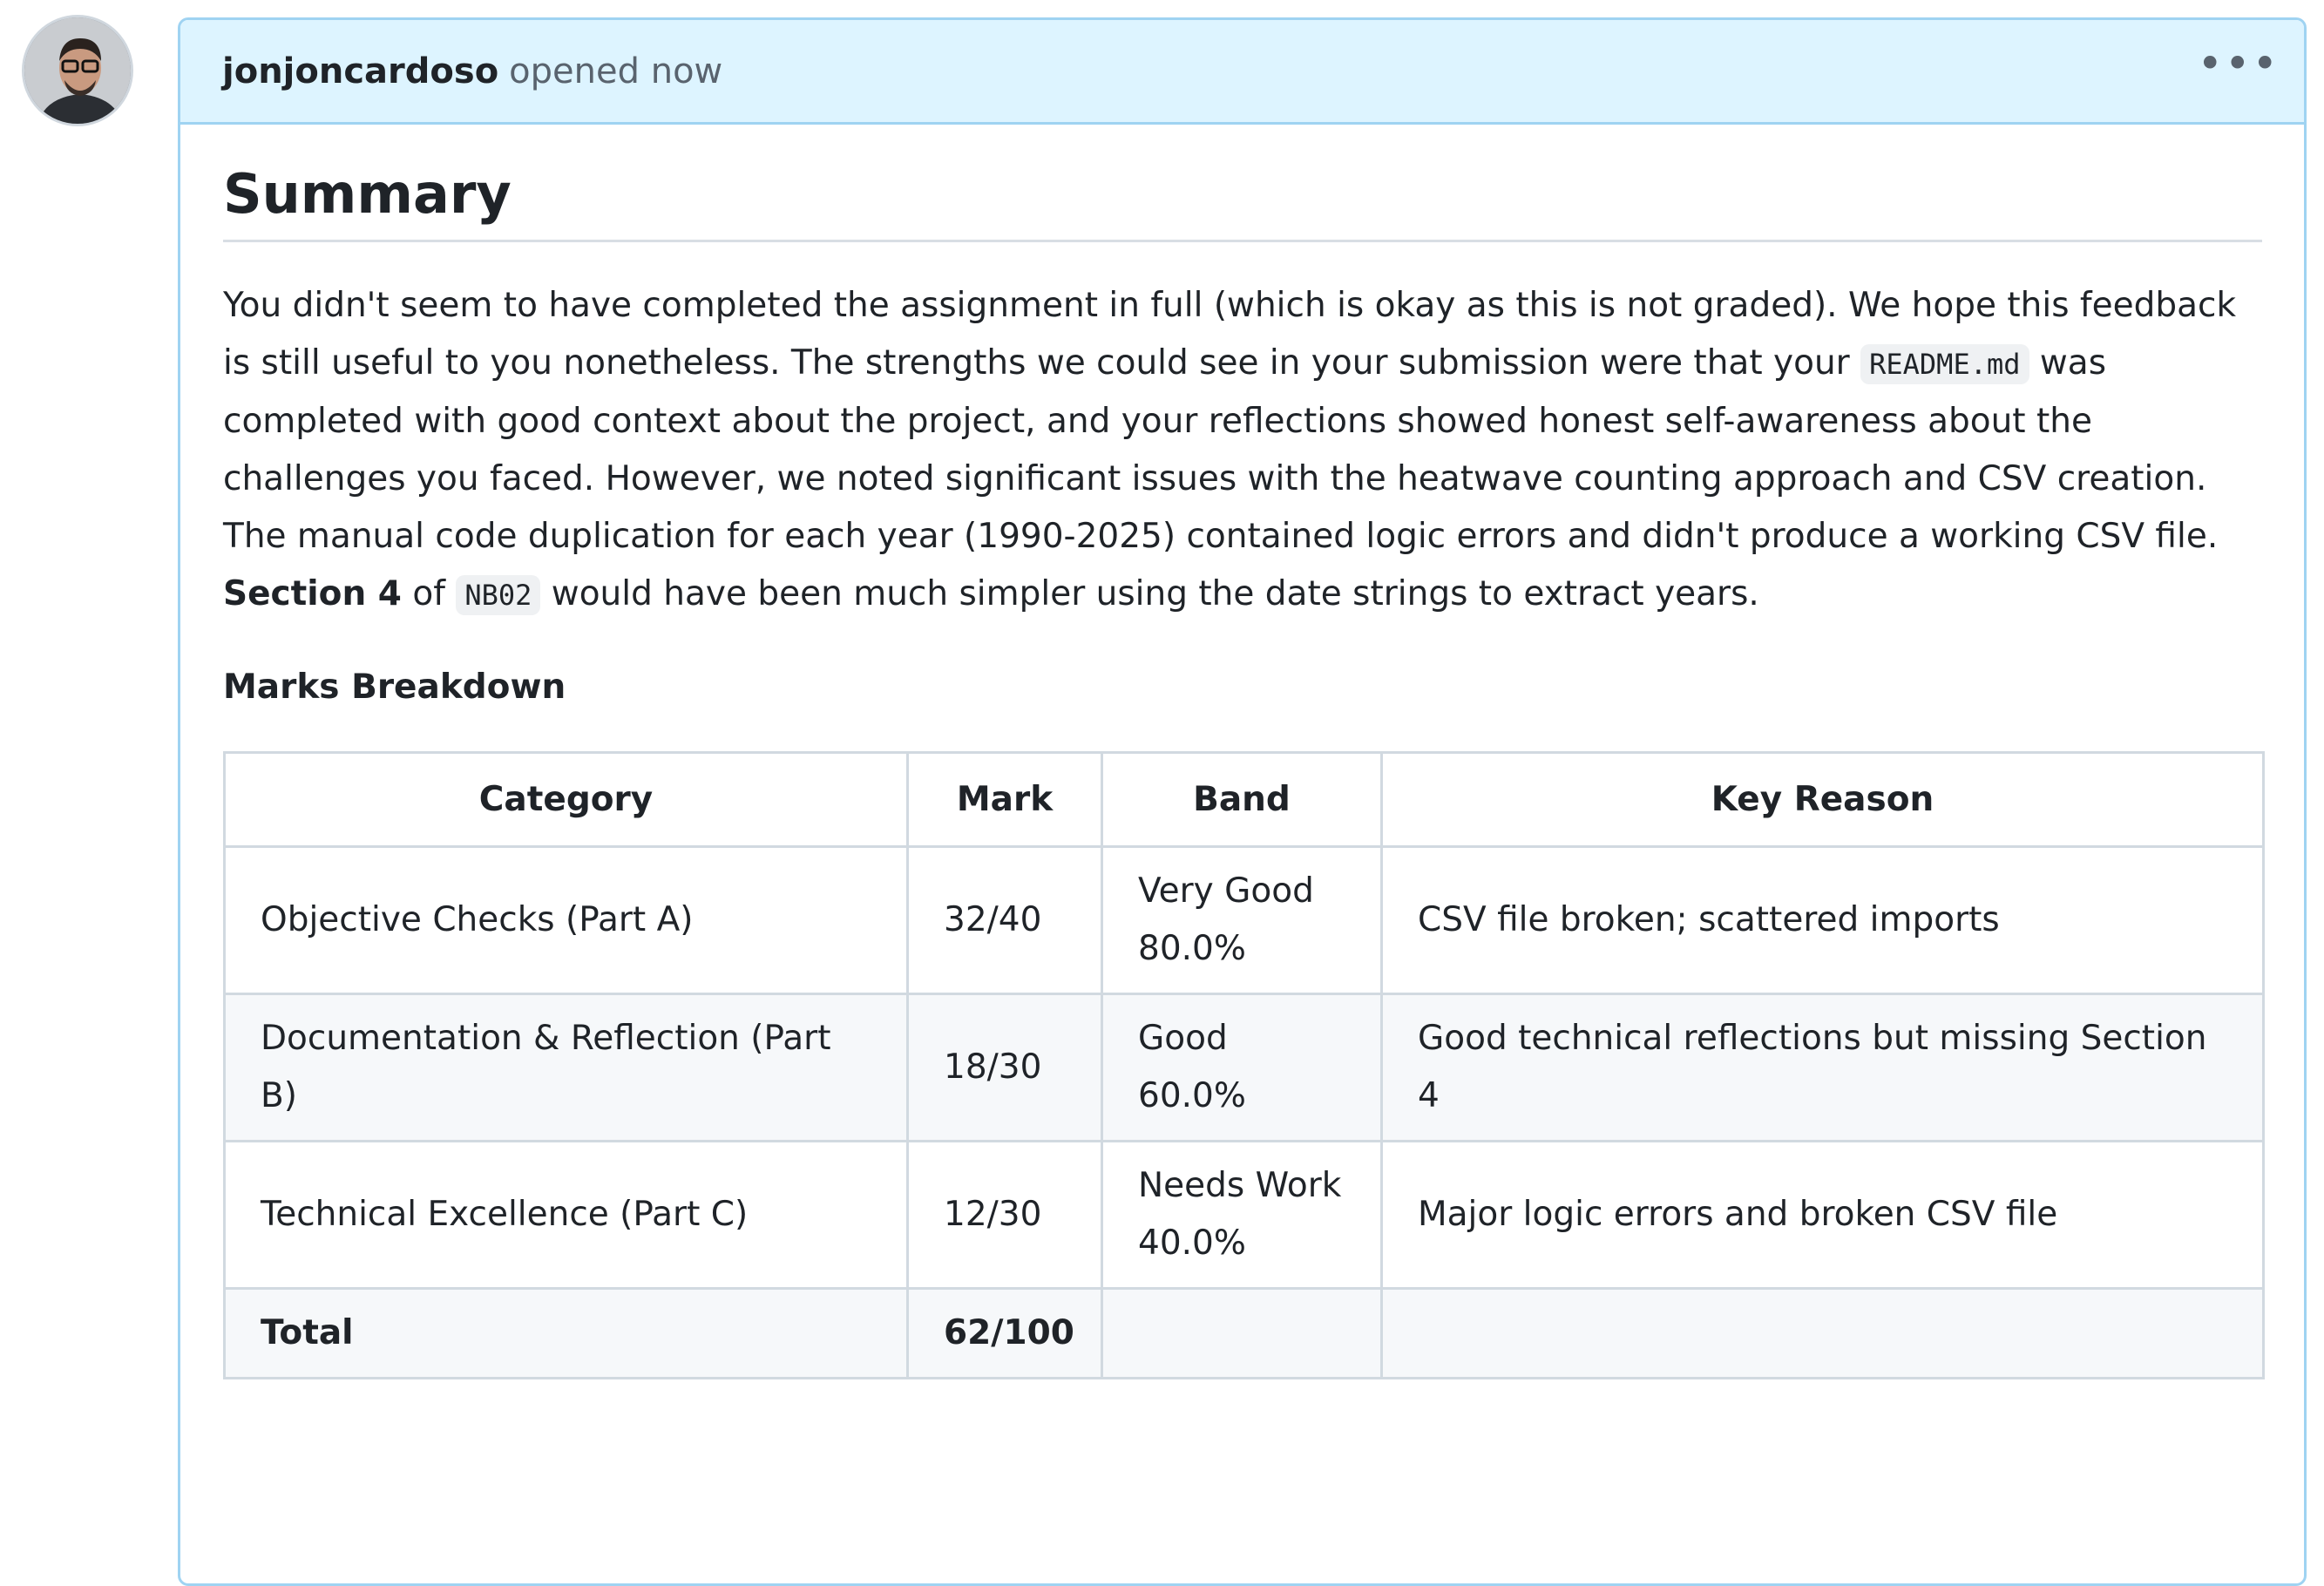 Image resolution: width=2324 pixels, height=1586 pixels. What do you see at coordinates (1005, 920) in the screenshot?
I see `table-cell: 32/40` at bounding box center [1005, 920].